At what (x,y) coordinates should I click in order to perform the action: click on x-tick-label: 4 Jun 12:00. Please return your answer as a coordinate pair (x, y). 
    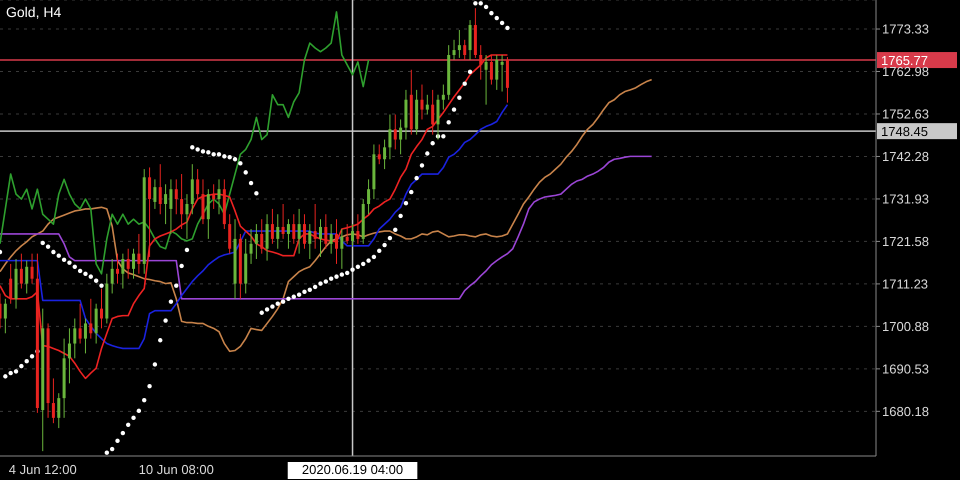
    Looking at the image, I should click on (42, 469).